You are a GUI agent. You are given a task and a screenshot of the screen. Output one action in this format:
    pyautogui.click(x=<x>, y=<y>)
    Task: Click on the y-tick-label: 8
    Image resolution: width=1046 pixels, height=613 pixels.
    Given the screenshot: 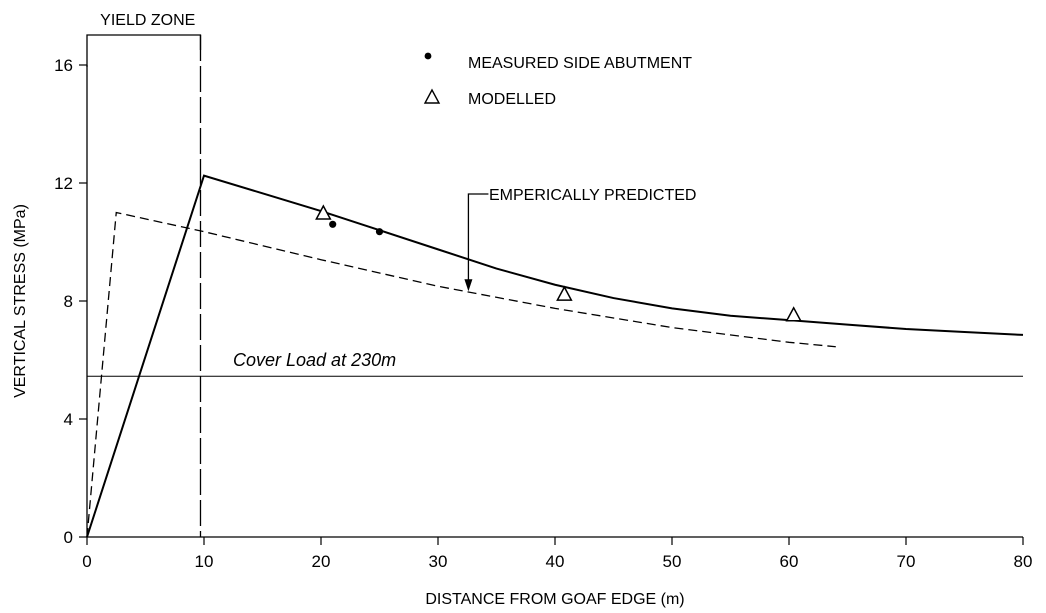 What is the action you would take?
    pyautogui.click(x=68, y=301)
    